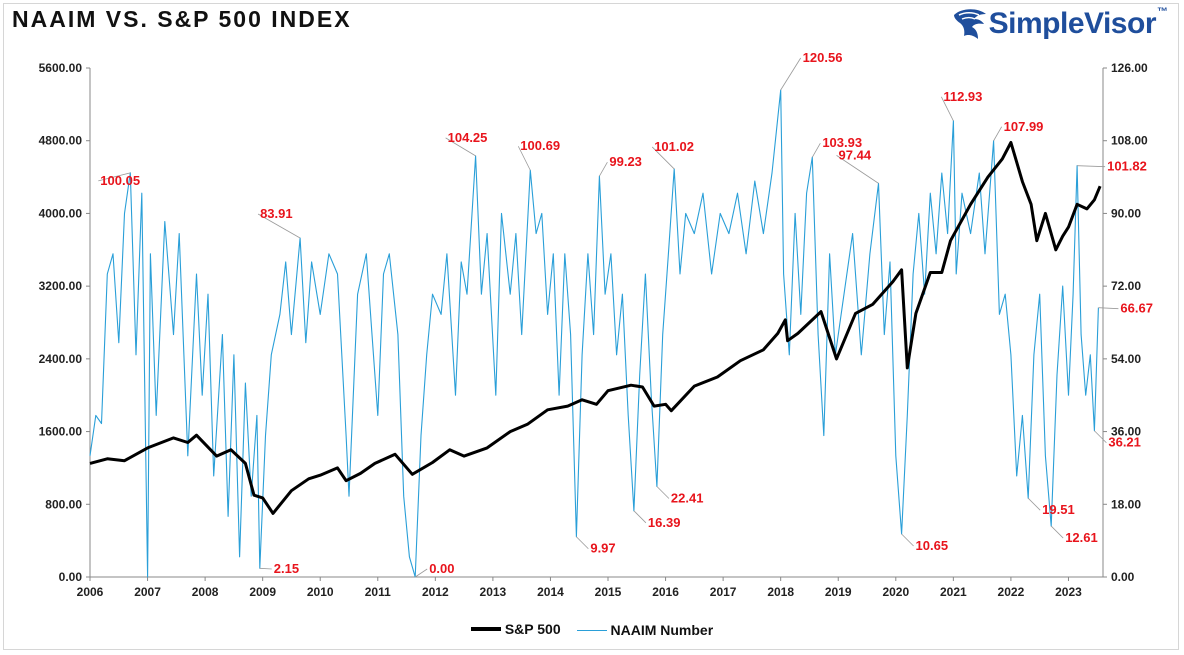 This screenshot has height=655, width=1184. What do you see at coordinates (1162, 12) in the screenshot?
I see `logo-trademark: ™` at bounding box center [1162, 12].